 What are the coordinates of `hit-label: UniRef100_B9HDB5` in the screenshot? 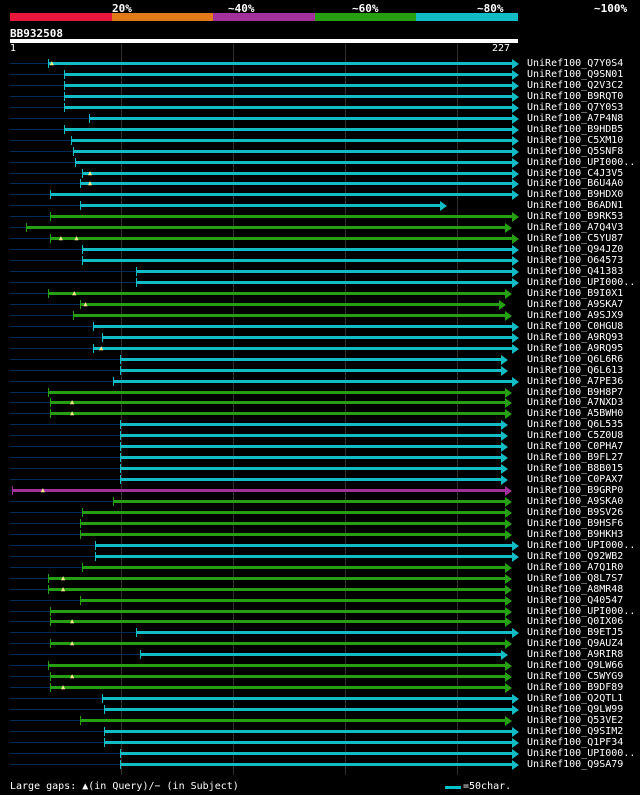 It's located at (575, 129).